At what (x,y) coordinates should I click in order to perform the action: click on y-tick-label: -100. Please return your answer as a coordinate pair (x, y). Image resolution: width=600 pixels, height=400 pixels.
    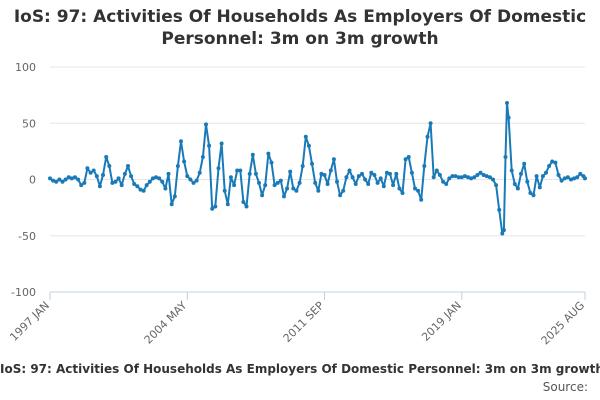
    Looking at the image, I should click on (23, 292).